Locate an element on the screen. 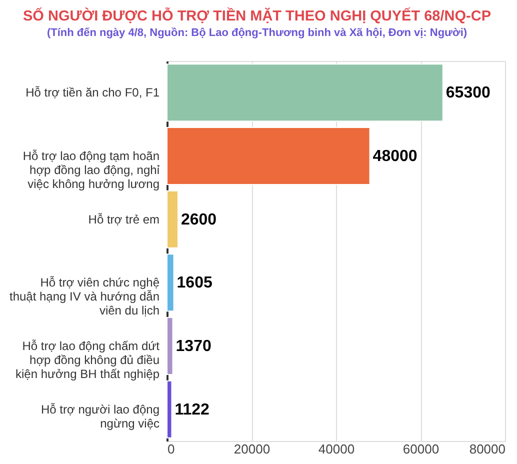 The image size is (517, 464). x-tick-label: 40000 is located at coordinates (336, 449).